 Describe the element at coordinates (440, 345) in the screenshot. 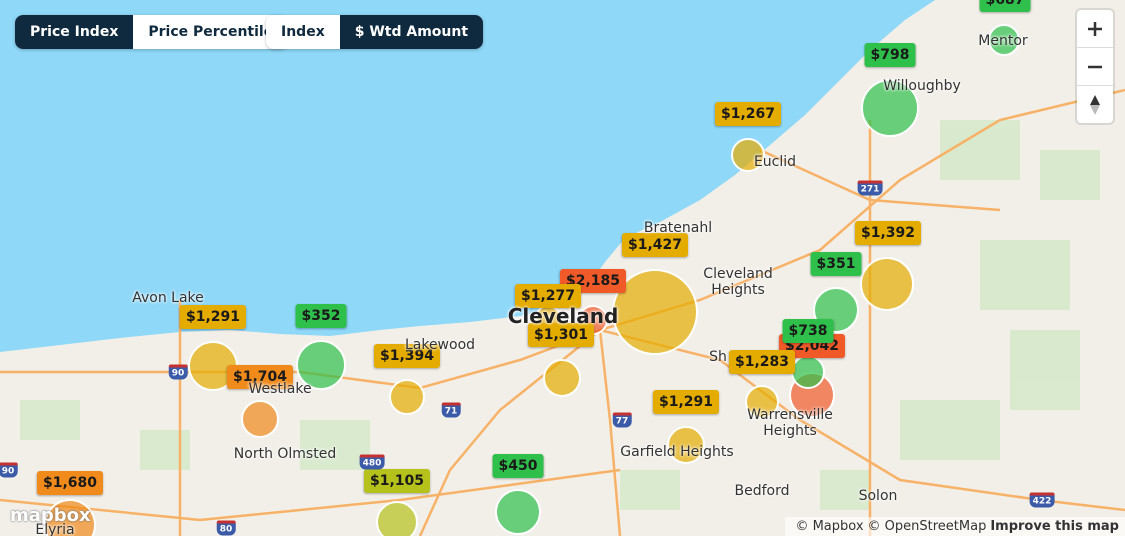

I see `place-label: Lakewood` at that location.